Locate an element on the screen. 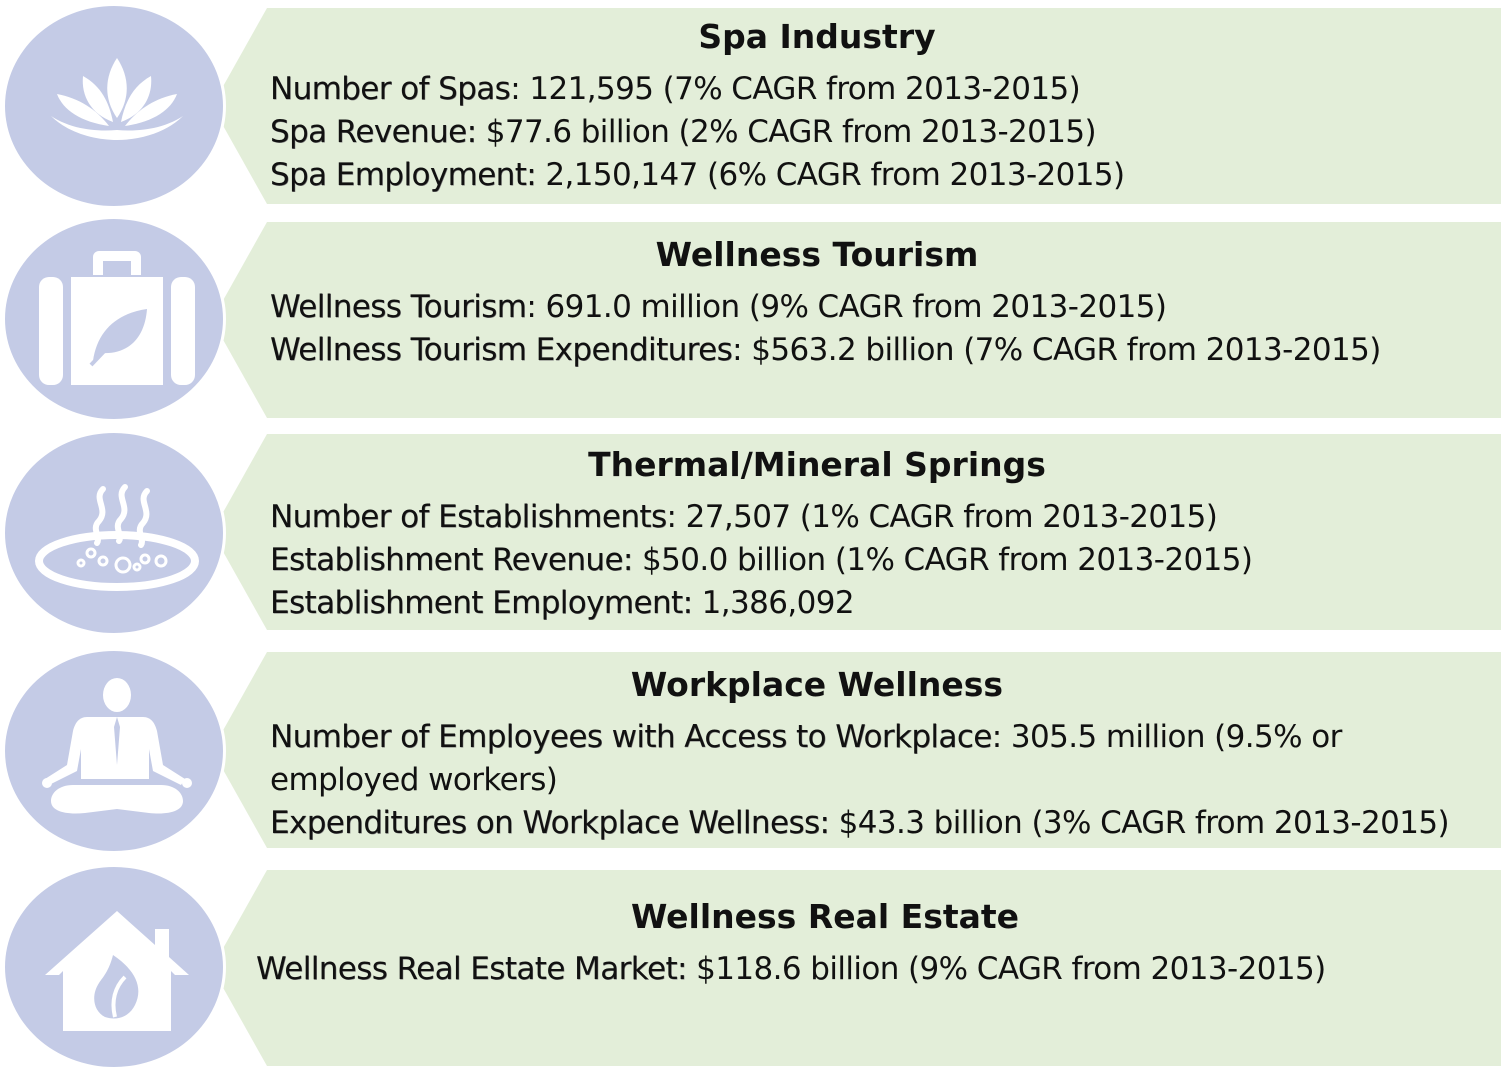 Image resolution: width=1504 pixels, height=1073 pixels. section-title: Spa Industry is located at coordinates (817, 36).